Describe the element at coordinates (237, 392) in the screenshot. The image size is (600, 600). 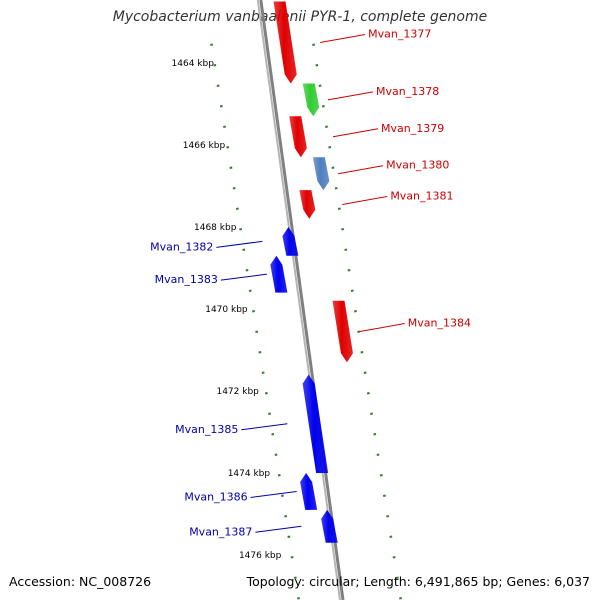
I see `scale-label: 1472 kbp` at that location.